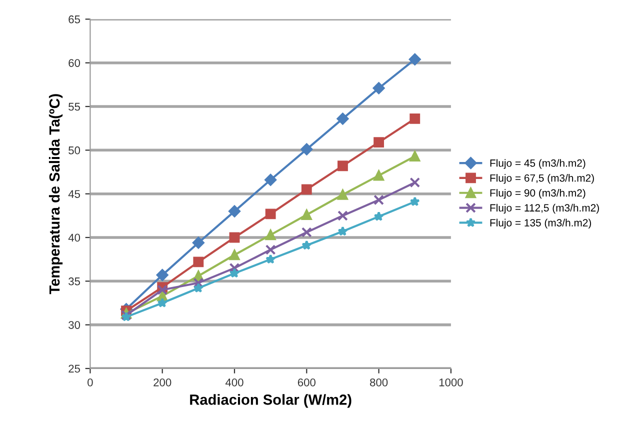 The width and height of the screenshot is (622, 426). I want to click on y-tick-label: 50, so click(74, 150).